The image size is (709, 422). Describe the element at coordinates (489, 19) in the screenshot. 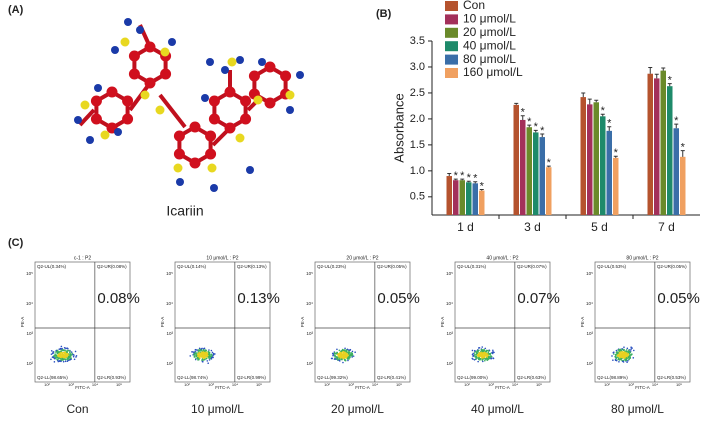

I see `legend-label: 10 μmol/L` at that location.